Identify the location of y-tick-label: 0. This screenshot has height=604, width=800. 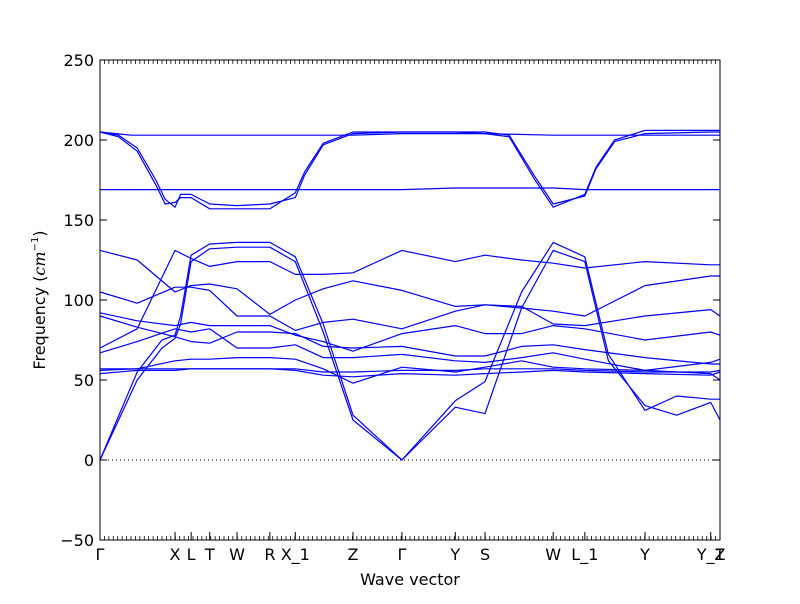
(89, 460).